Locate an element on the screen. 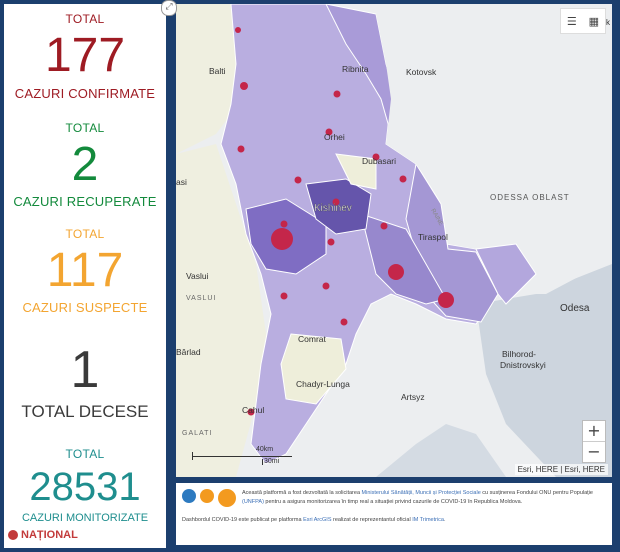 The width and height of the screenshot is (620, 552). scale-mi: 30mi is located at coordinates (272, 461).